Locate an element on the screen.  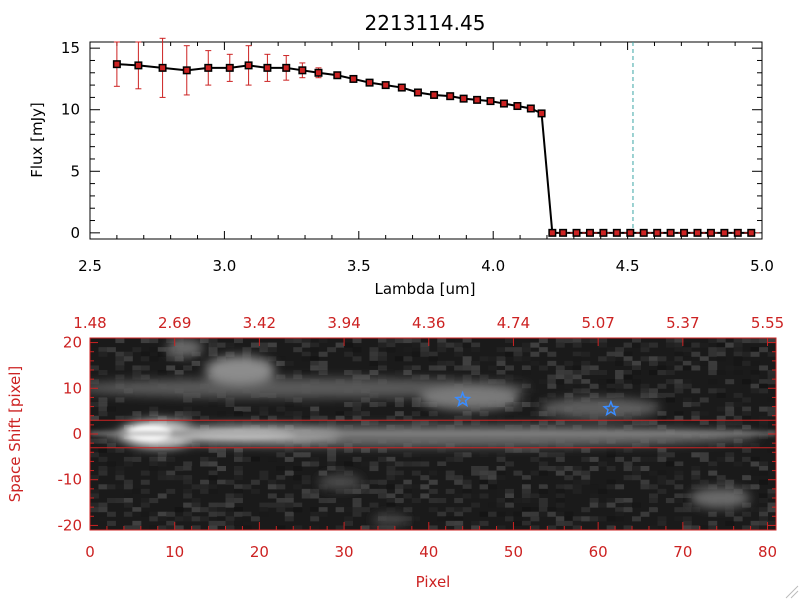
wavelength-top-tick-label: 4.36 is located at coordinates (428, 323).